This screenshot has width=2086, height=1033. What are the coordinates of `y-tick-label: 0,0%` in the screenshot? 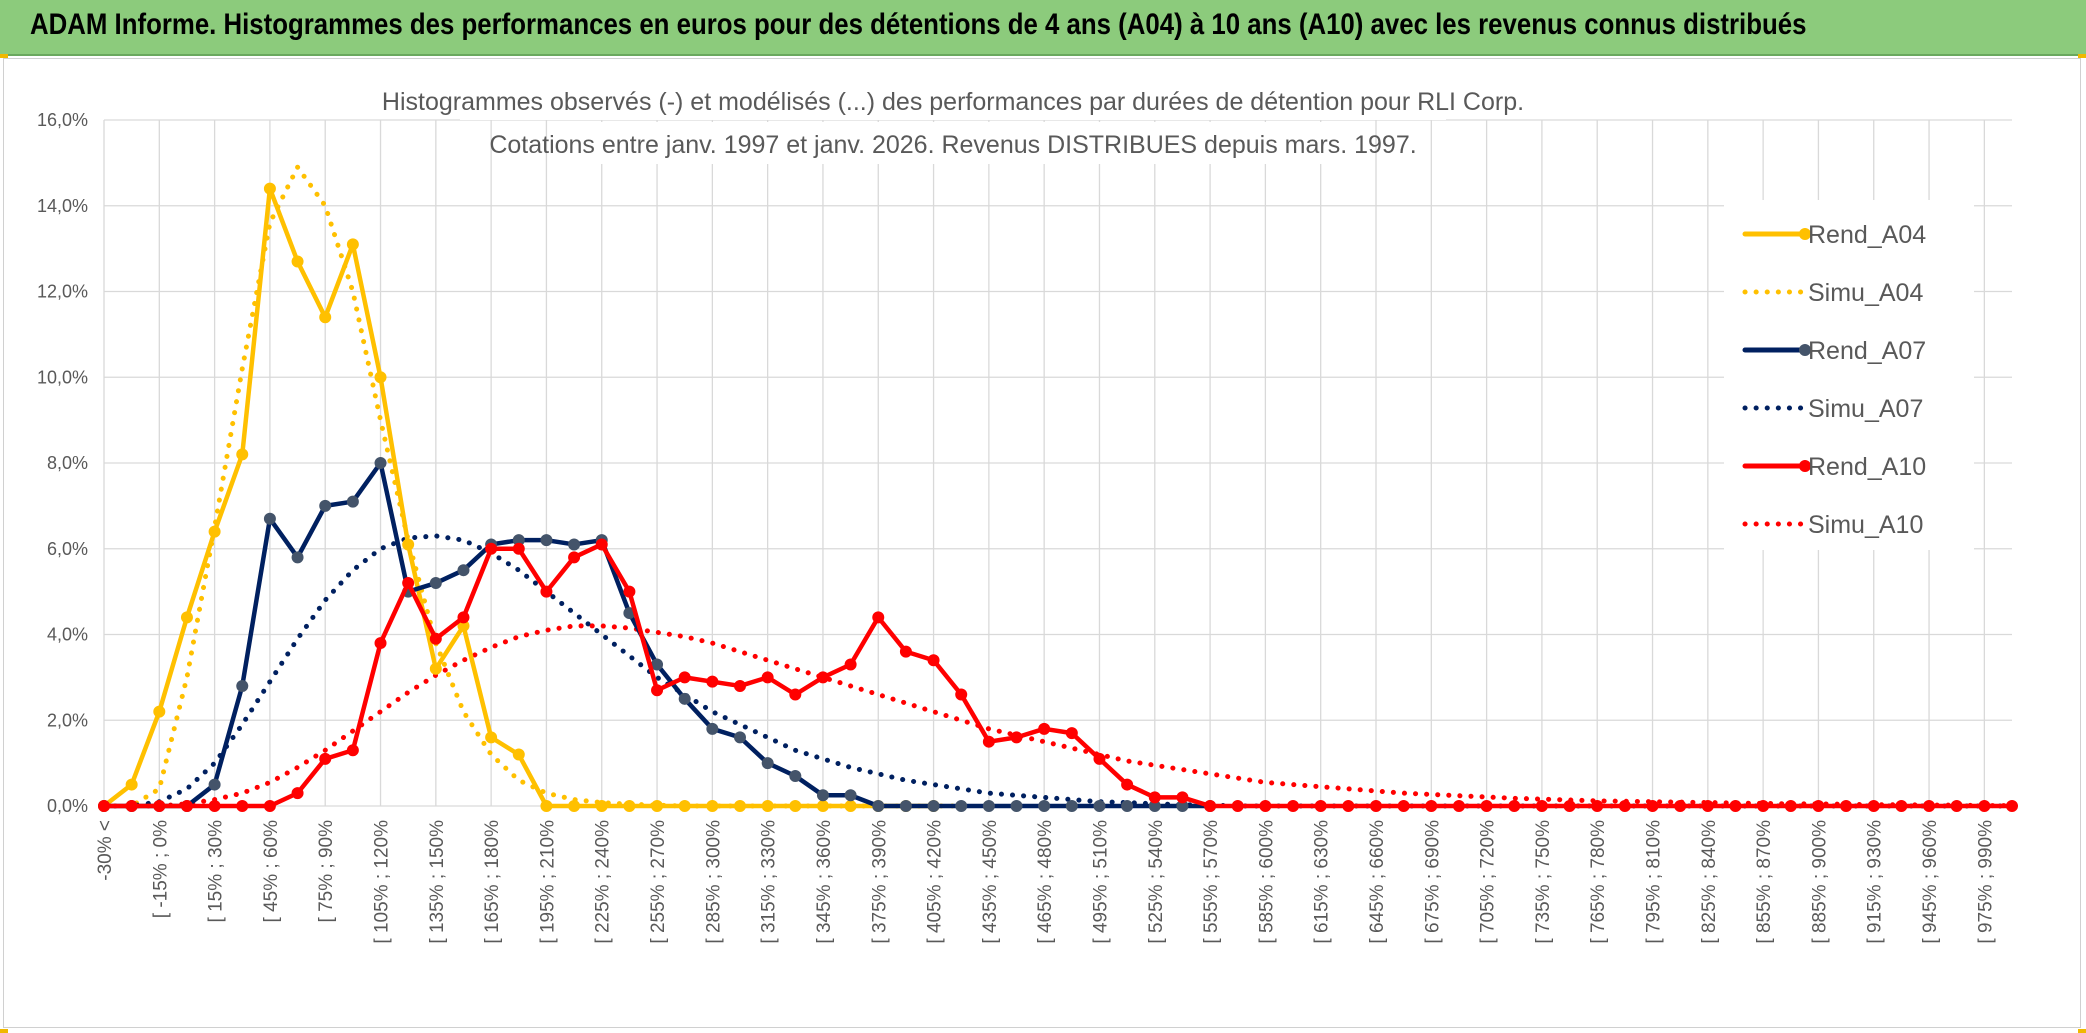 It's located at (67, 806).